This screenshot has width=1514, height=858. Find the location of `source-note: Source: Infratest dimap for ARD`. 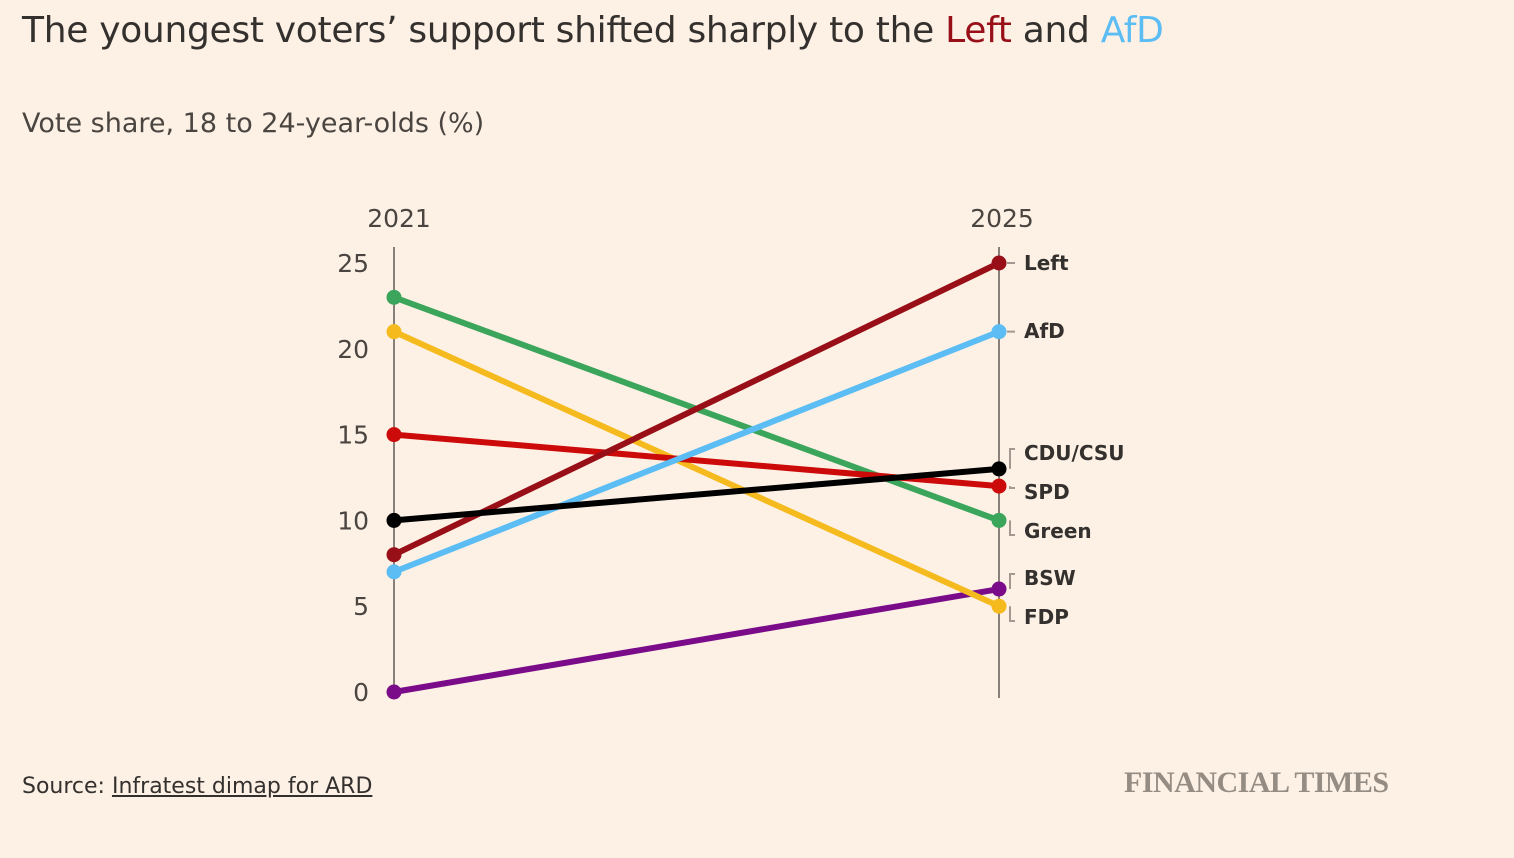

source-note: Source: Infratest dimap for ARD is located at coordinates (197, 786).